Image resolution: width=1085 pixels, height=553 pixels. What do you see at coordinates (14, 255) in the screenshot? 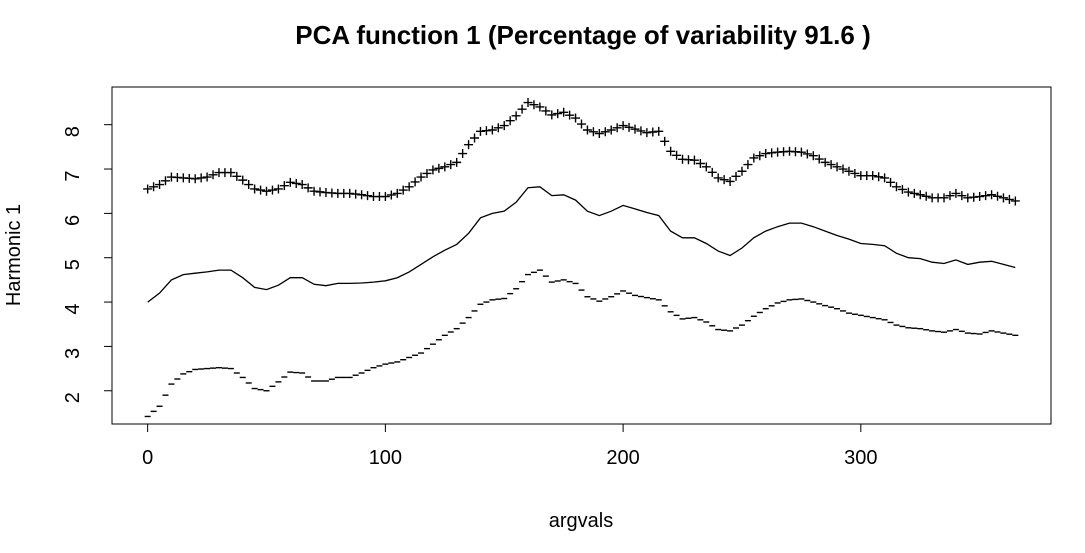
I see `y-axis-label: Harmonic 1` at bounding box center [14, 255].